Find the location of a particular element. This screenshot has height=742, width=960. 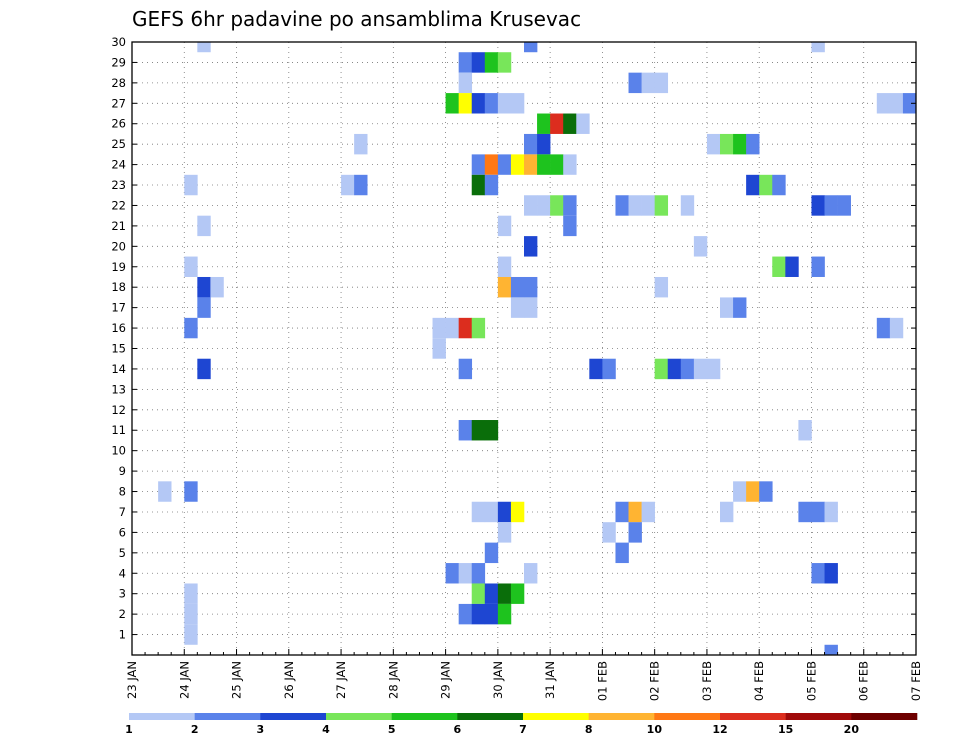

x-tick-label: 24 JAN is located at coordinates (184, 680).